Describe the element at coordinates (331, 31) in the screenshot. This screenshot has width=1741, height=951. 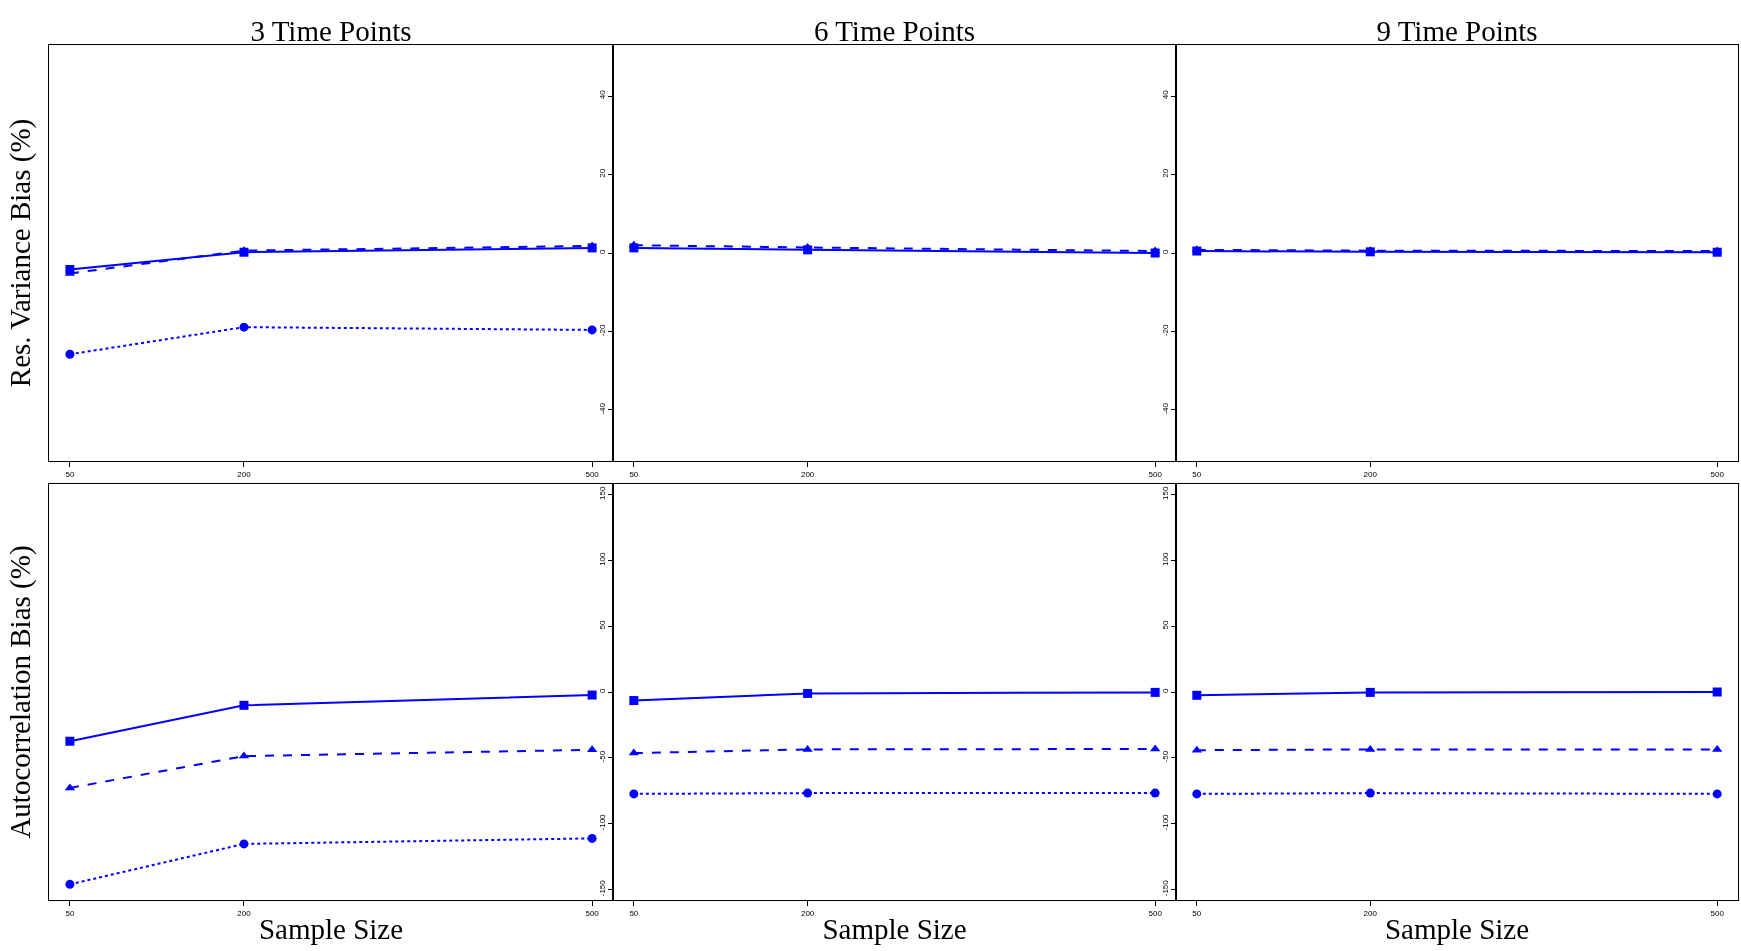
I see `chart-title: 3 Time Points` at that location.